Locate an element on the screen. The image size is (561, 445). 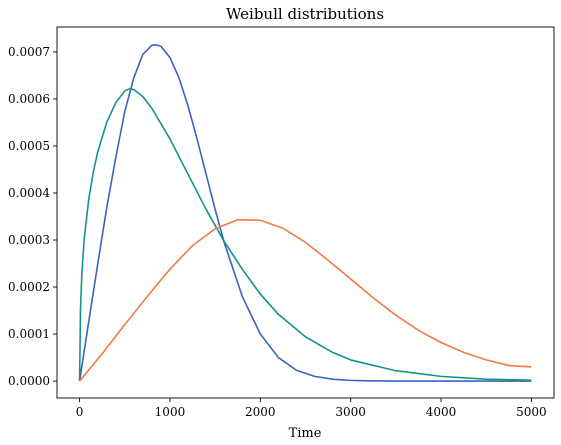
y-tick-label: 0.0006 is located at coordinates (29, 99).